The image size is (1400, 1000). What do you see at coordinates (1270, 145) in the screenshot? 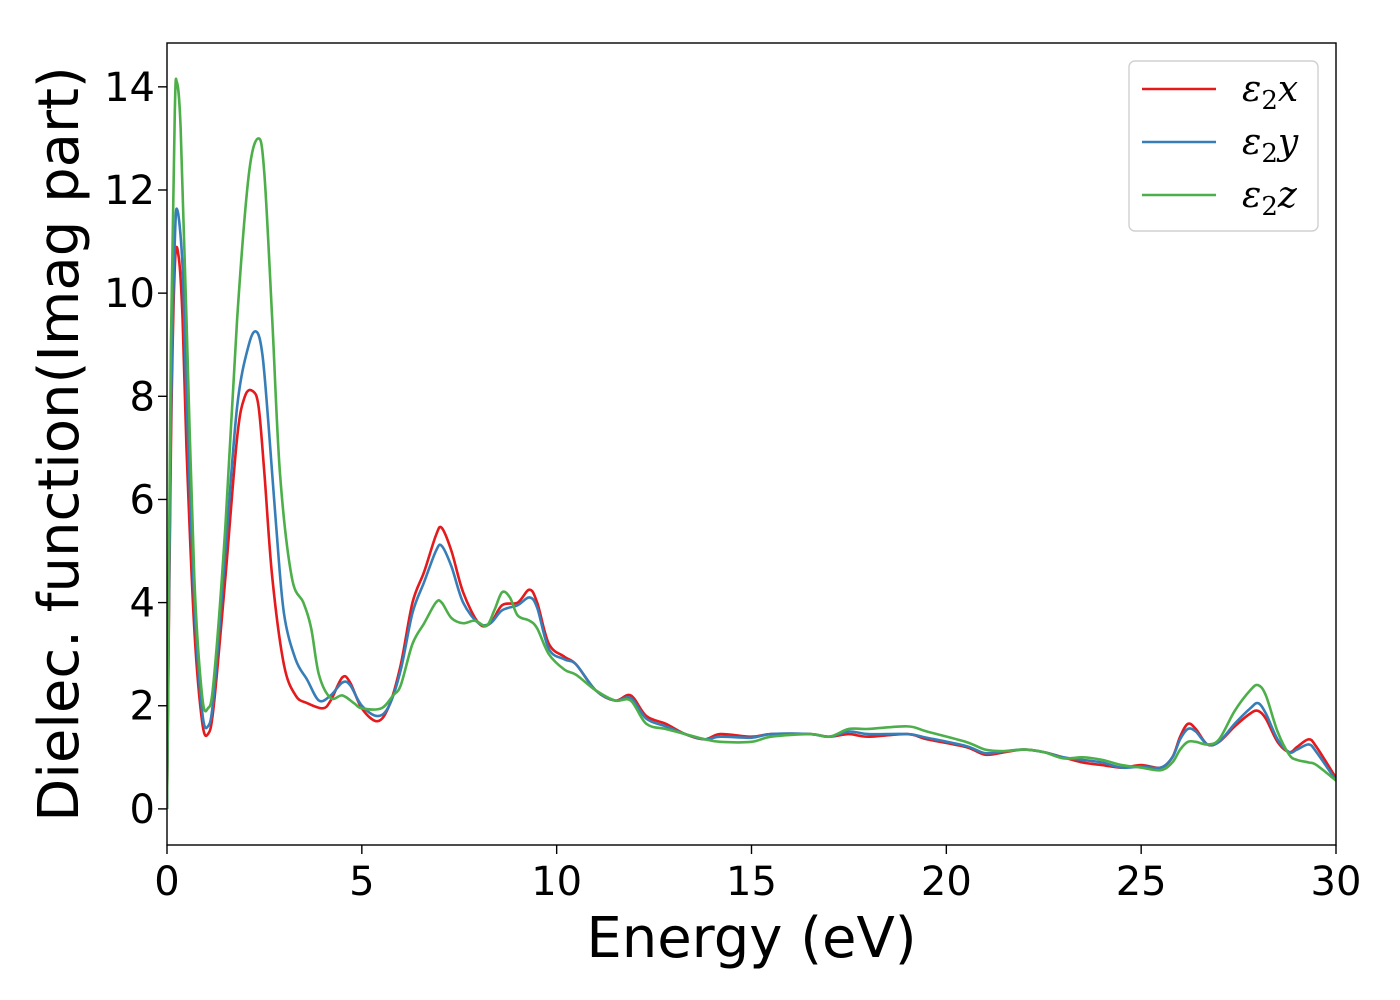
I see `legend-label-y: ε2y` at bounding box center [1270, 145].